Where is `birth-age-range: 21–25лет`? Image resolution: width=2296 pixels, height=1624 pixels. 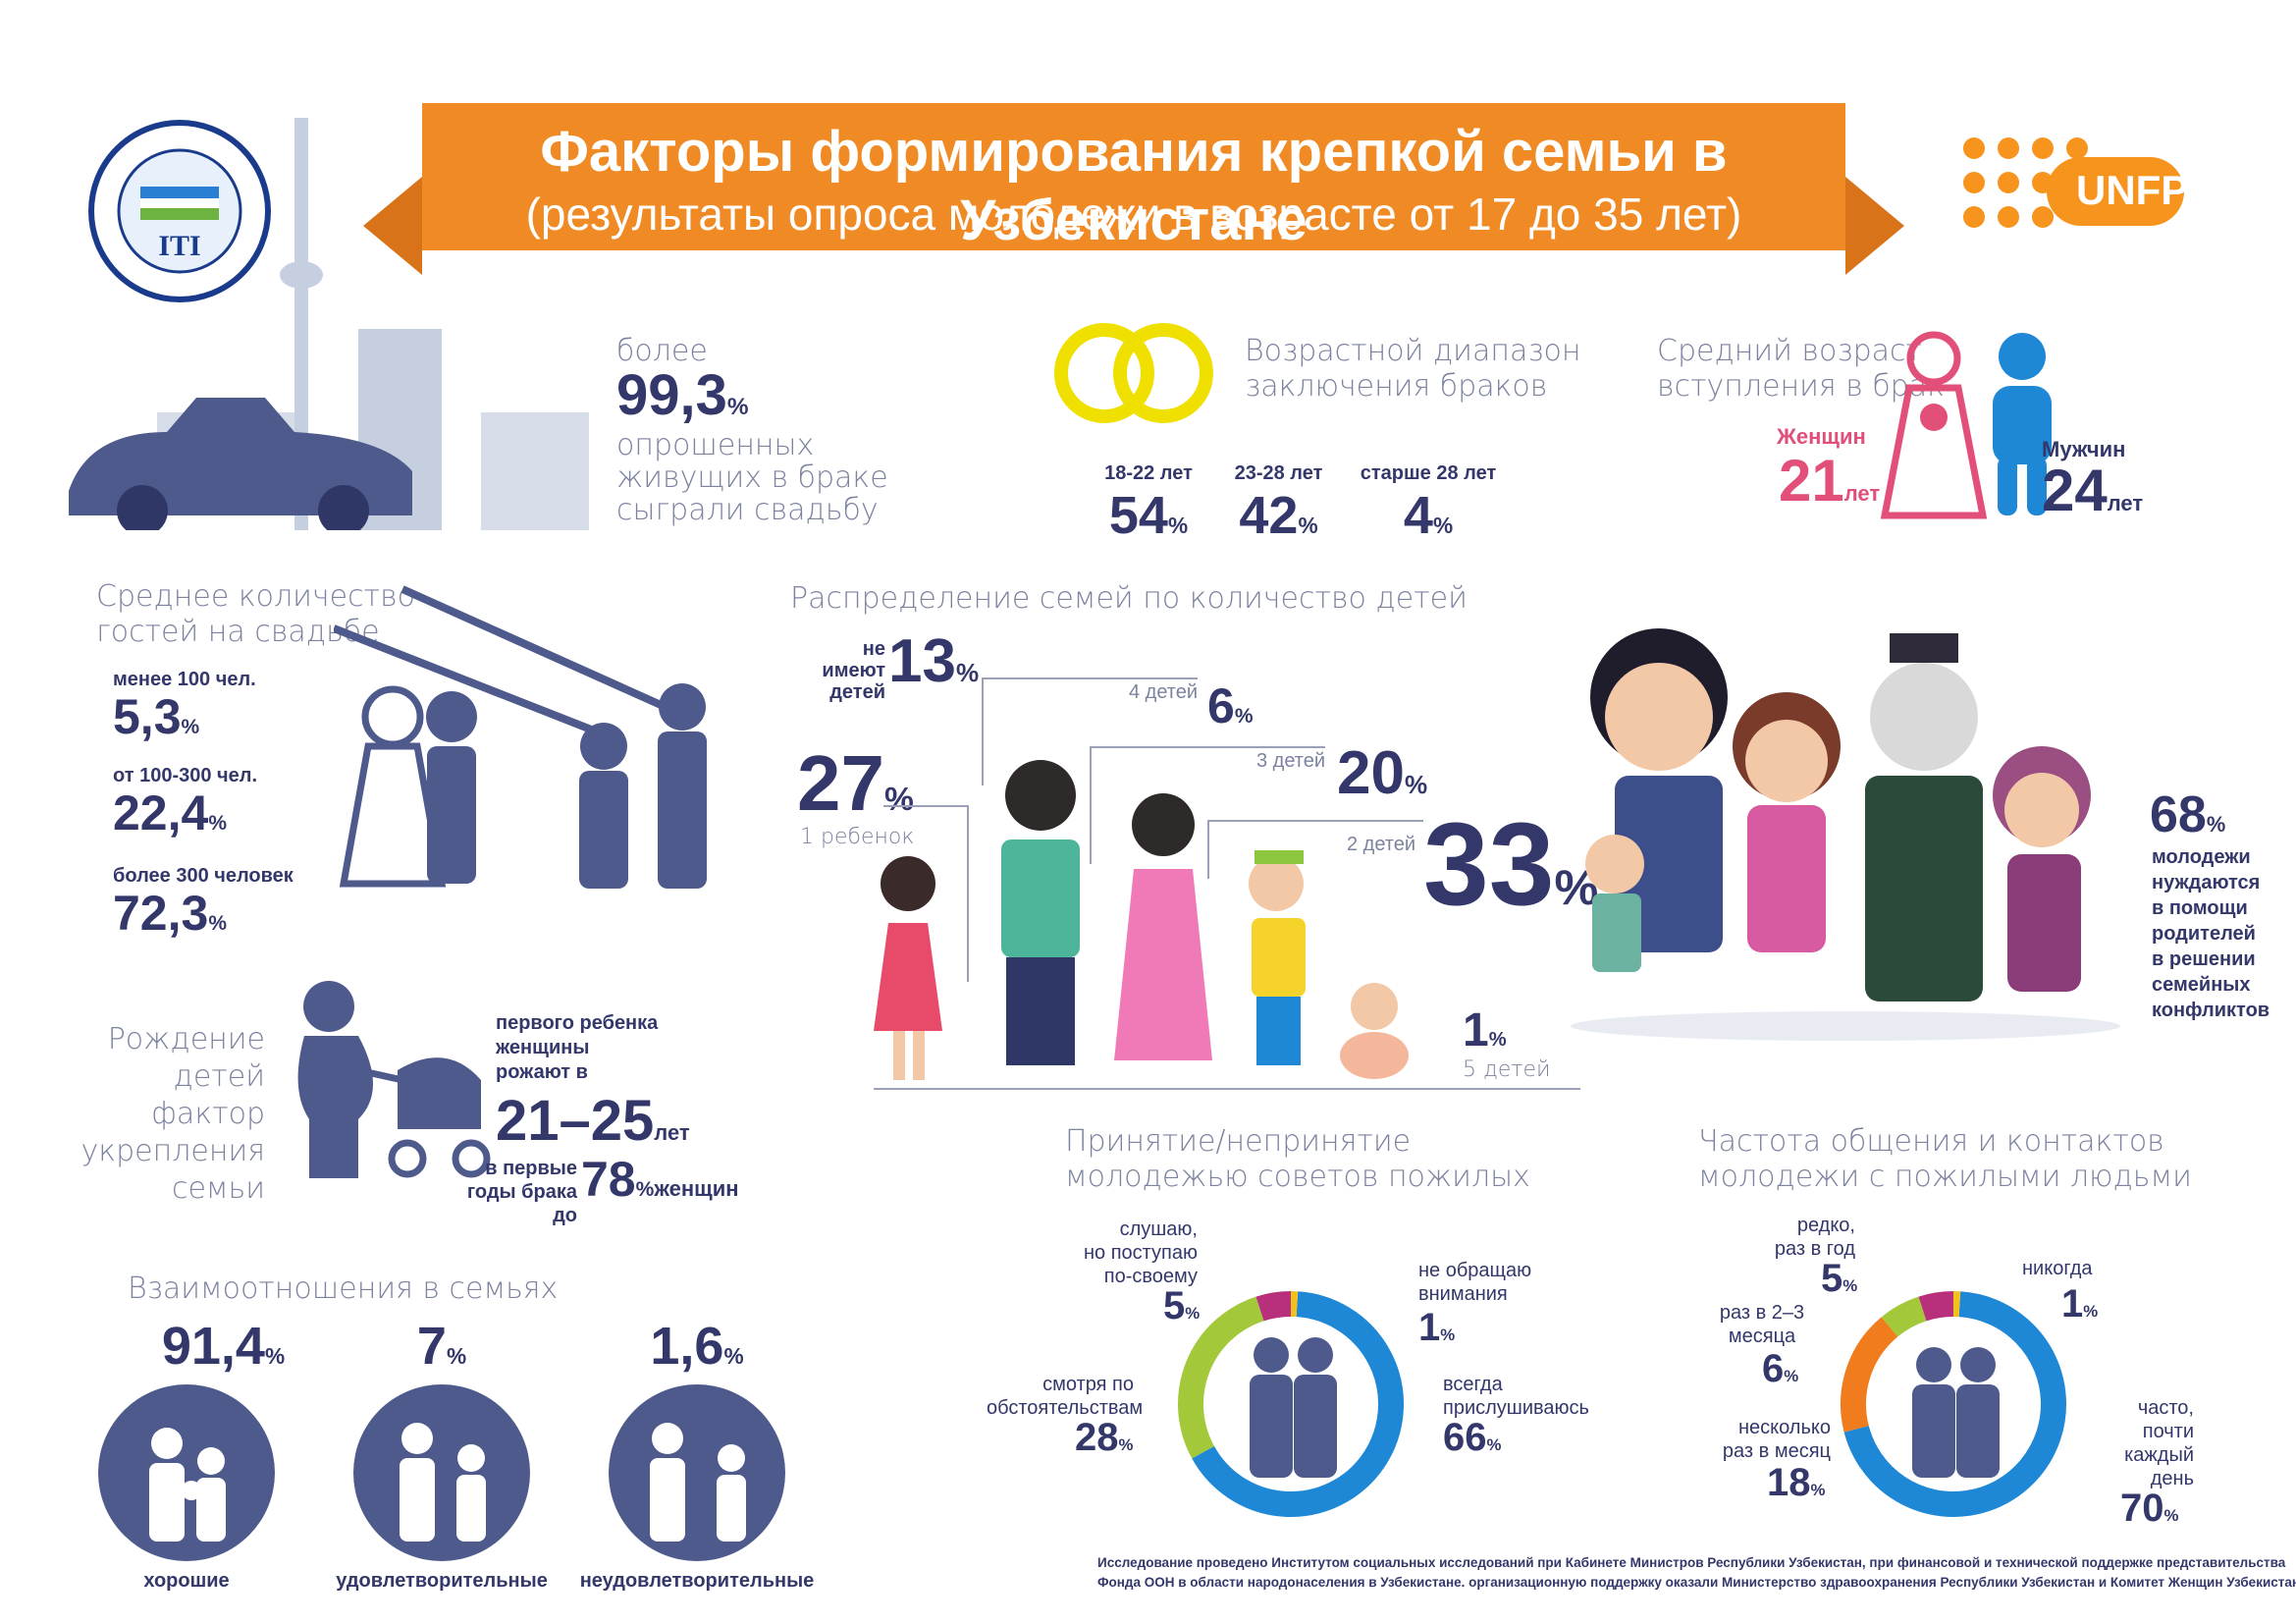
birth-age-range: 21–25лет is located at coordinates (593, 1121).